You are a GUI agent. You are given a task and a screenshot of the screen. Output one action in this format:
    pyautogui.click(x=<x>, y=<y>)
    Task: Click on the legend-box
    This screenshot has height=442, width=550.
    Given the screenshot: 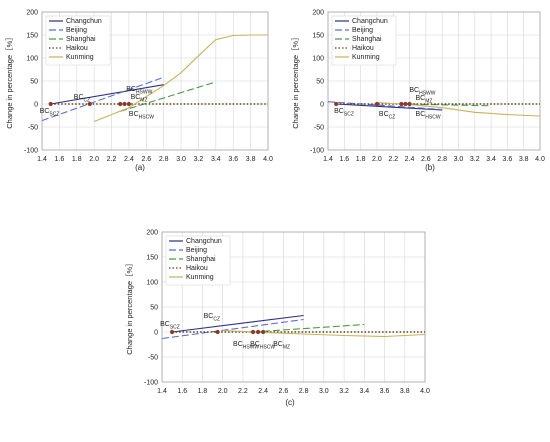 What is the action you would take?
    pyautogui.click(x=364, y=40)
    